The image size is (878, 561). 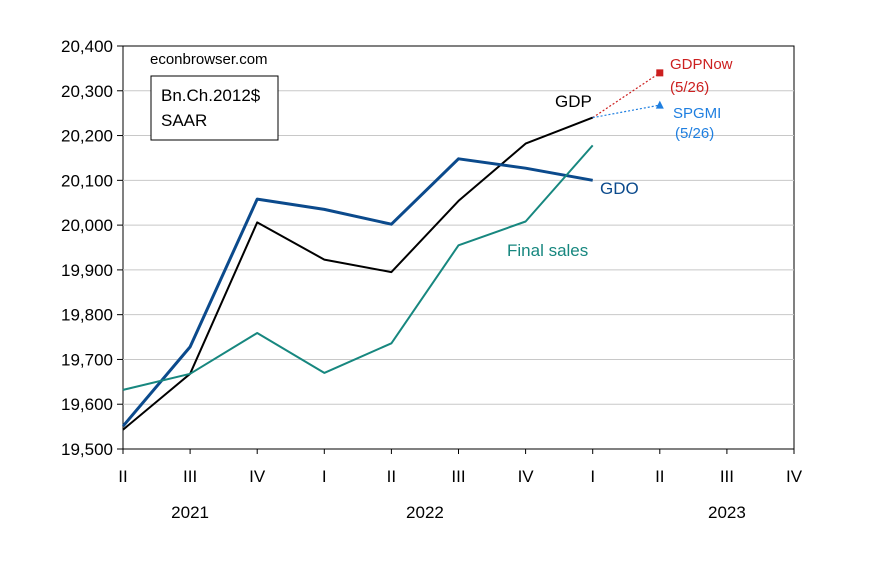 What do you see at coordinates (547, 250) in the screenshot?
I see `final-sales-label: Final sales` at bounding box center [547, 250].